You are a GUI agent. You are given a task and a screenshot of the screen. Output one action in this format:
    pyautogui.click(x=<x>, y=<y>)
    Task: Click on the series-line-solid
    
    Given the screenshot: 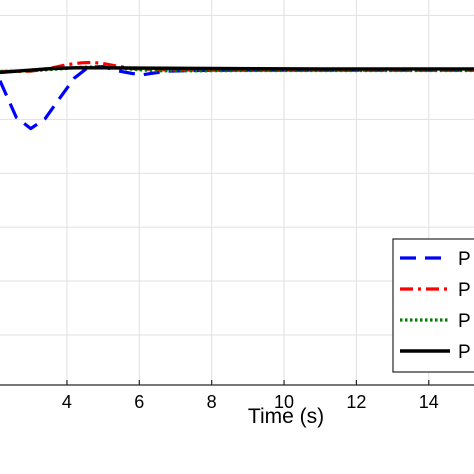 What is the action you would take?
    pyautogui.click(x=237, y=70)
    